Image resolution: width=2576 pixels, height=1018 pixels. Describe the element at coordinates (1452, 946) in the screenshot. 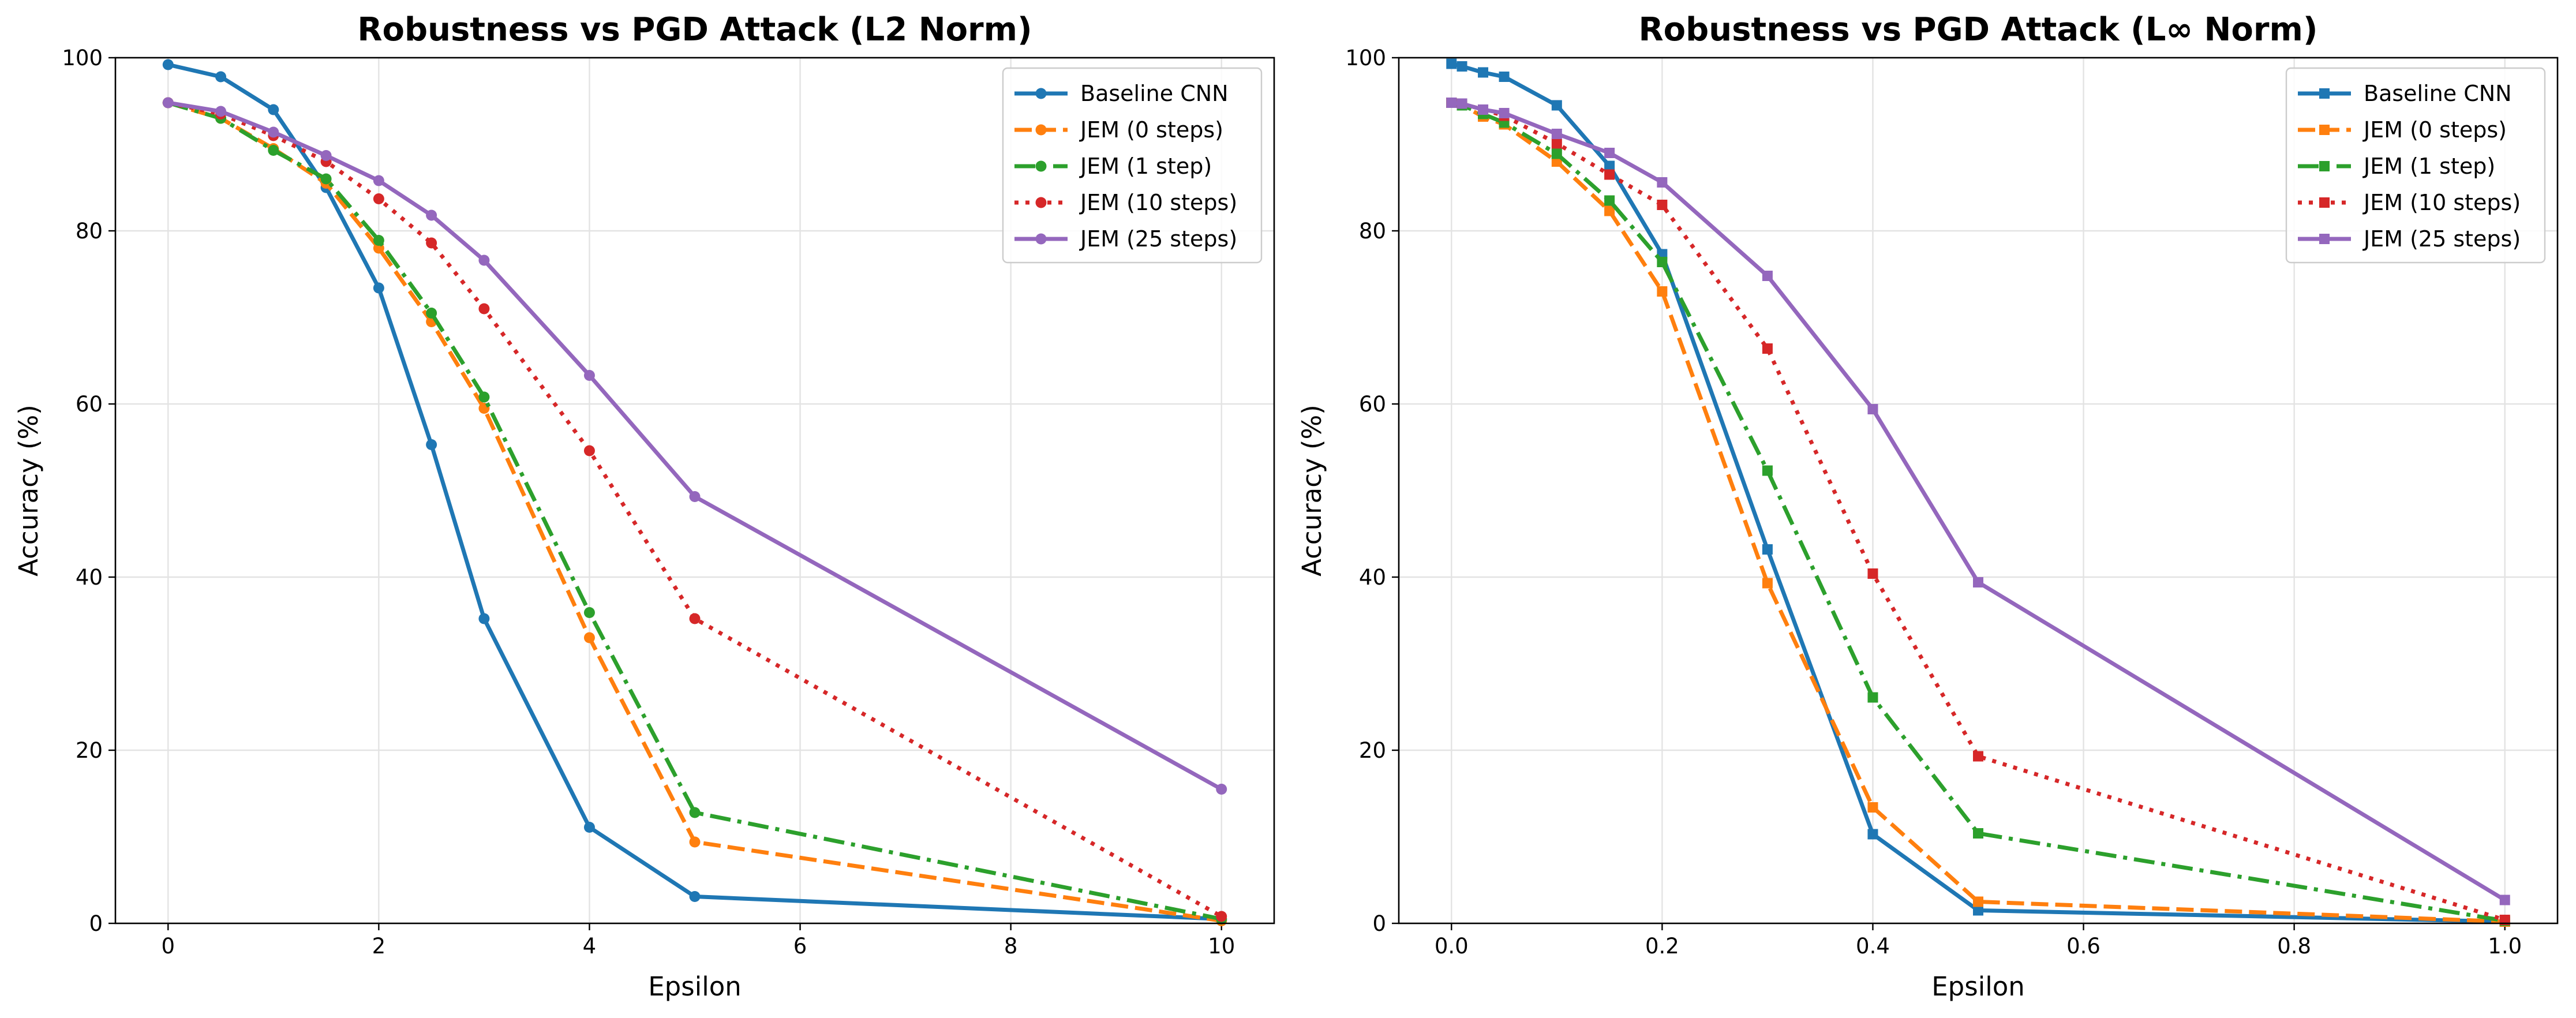

I see `x-tick-label: 0.0` at that location.